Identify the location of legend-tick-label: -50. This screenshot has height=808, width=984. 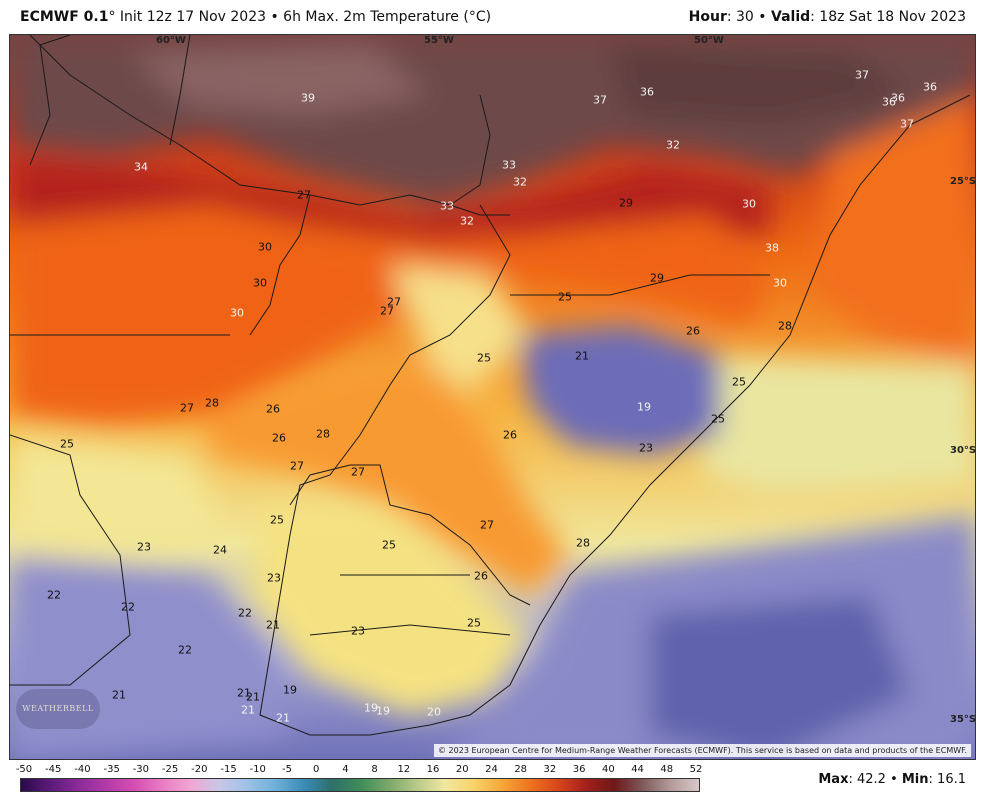
(24, 769).